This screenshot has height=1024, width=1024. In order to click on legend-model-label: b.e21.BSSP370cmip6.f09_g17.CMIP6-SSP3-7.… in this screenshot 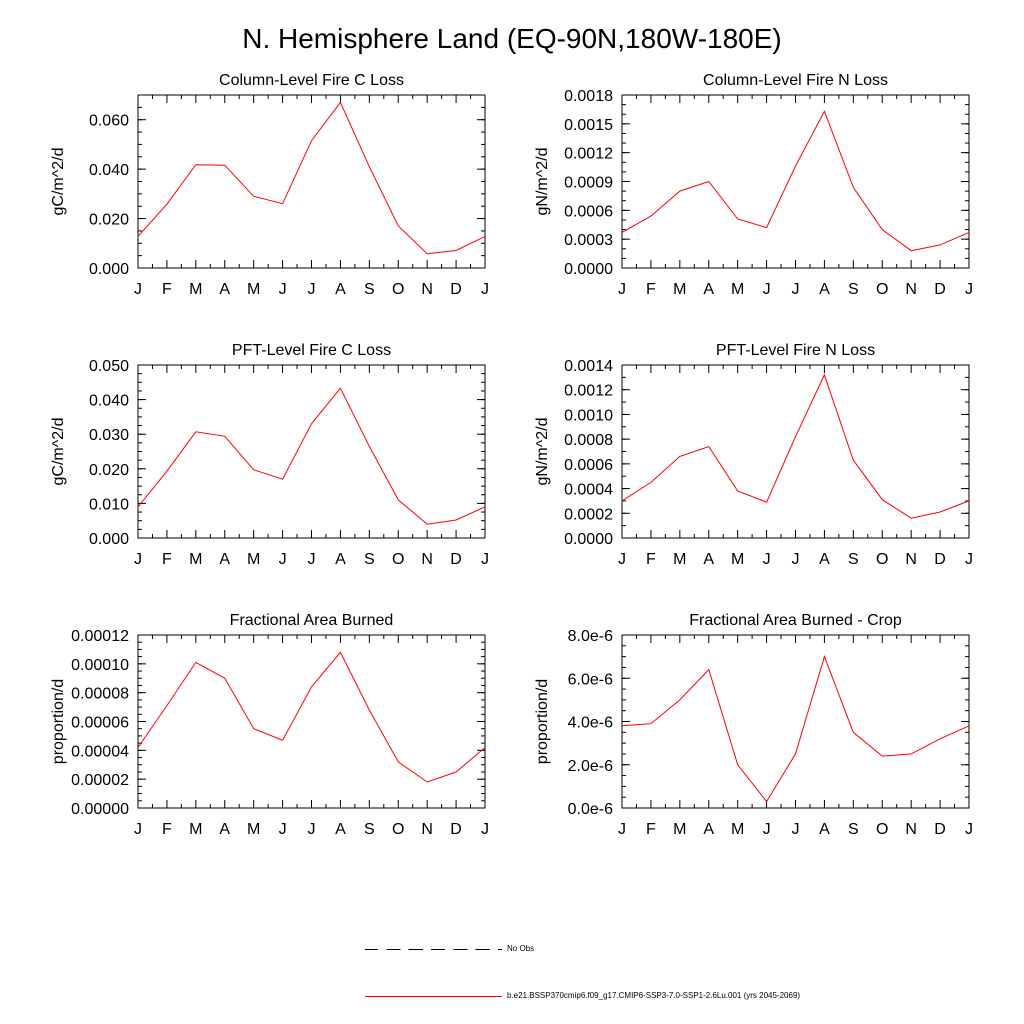, I will do `click(654, 995)`.